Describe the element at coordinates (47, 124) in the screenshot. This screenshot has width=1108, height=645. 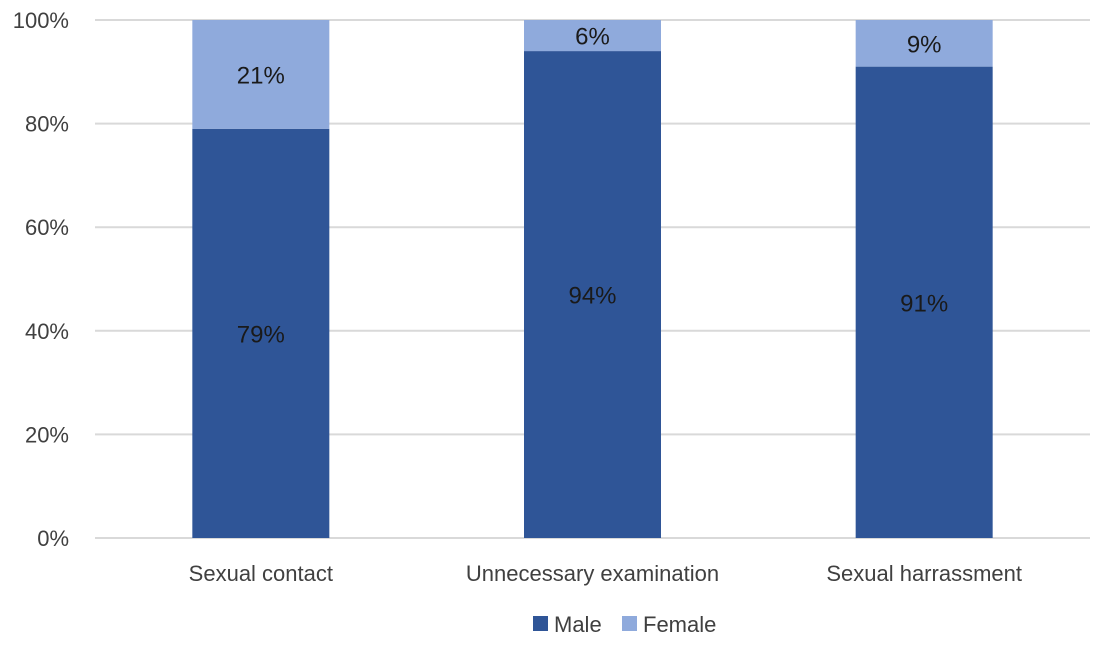
I see `y-tick-label: 80%` at that location.